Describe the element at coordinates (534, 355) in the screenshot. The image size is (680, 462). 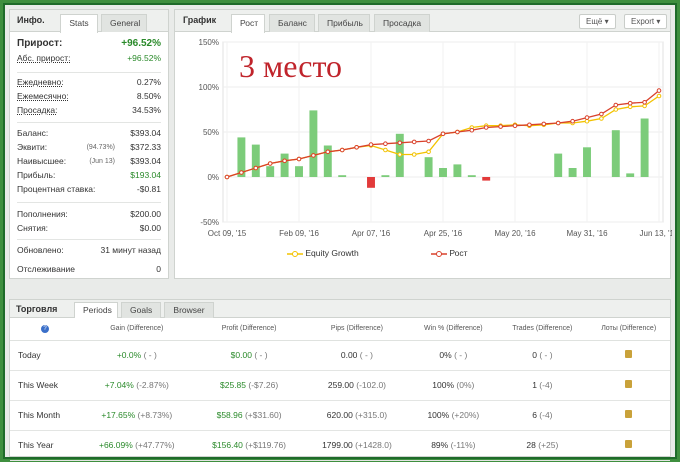
I see `trades-value: 0` at that location.